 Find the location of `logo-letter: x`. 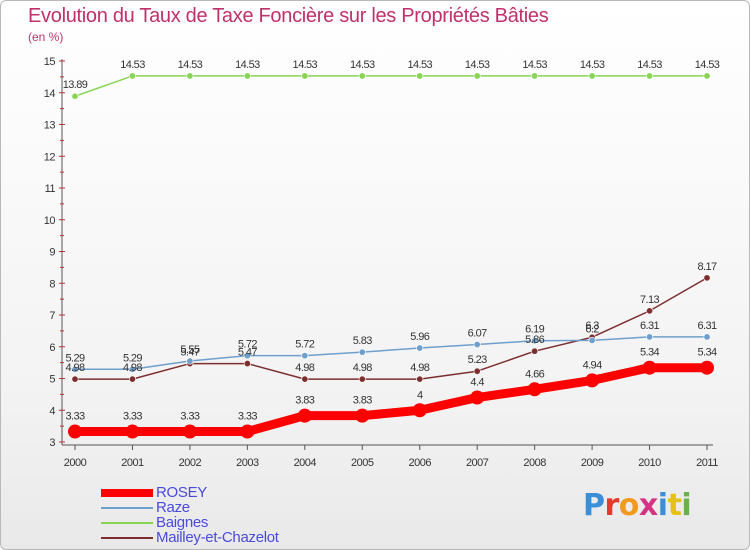

logo-letter: x is located at coordinates (648, 505).